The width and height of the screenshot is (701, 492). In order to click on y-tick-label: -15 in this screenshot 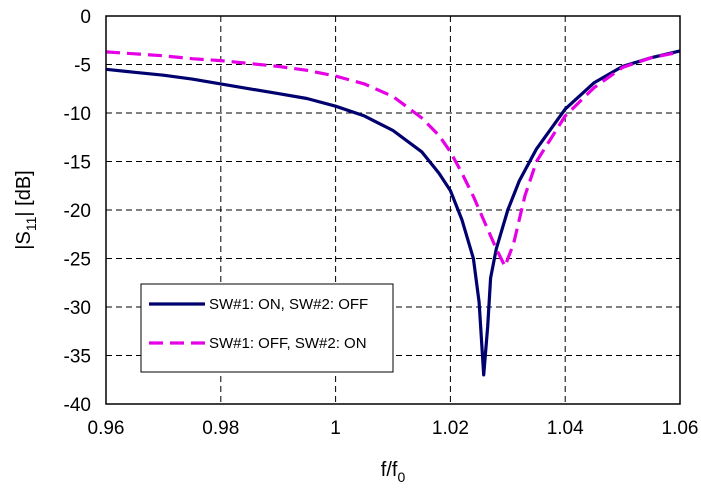, I will do `click(77, 163)`.